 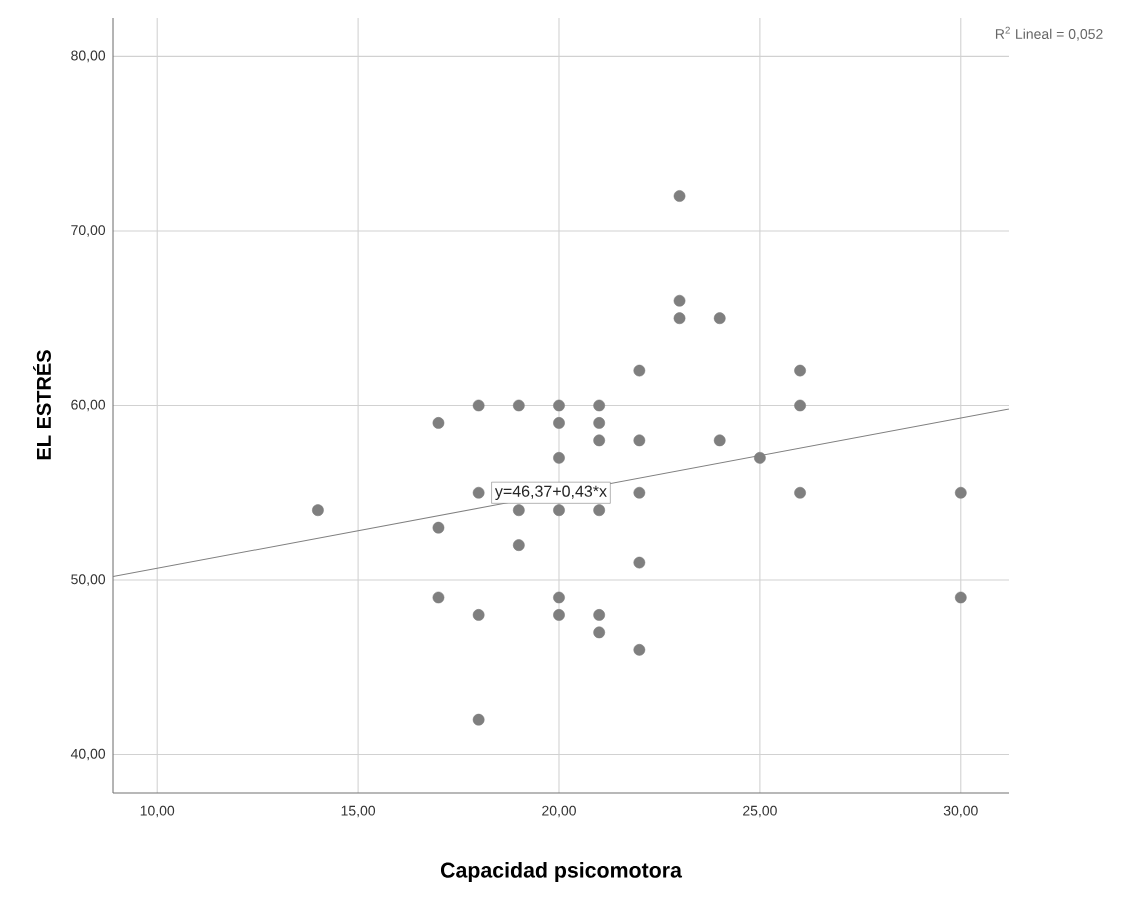 I want to click on y-tick-label: 80,00, so click(x=88, y=56).